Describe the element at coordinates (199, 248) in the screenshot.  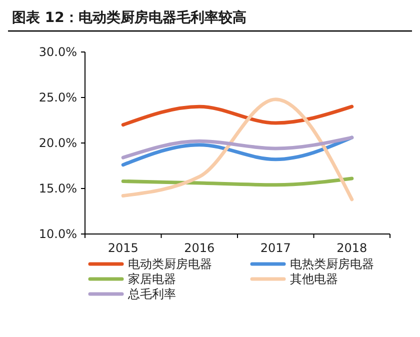
I see `x-tick-label: 2016` at that location.